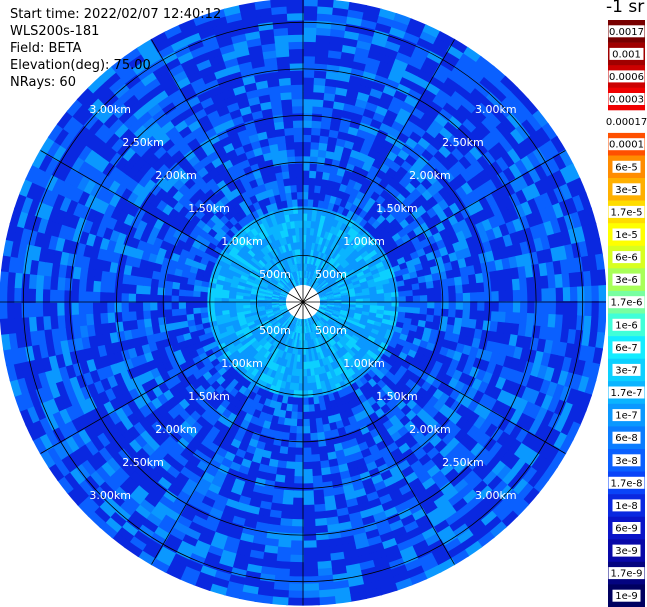 The image size is (647, 607). Describe the element at coordinates (80, 65) in the screenshot. I see `elevation: Elevation(deg): 75.00` at that location.